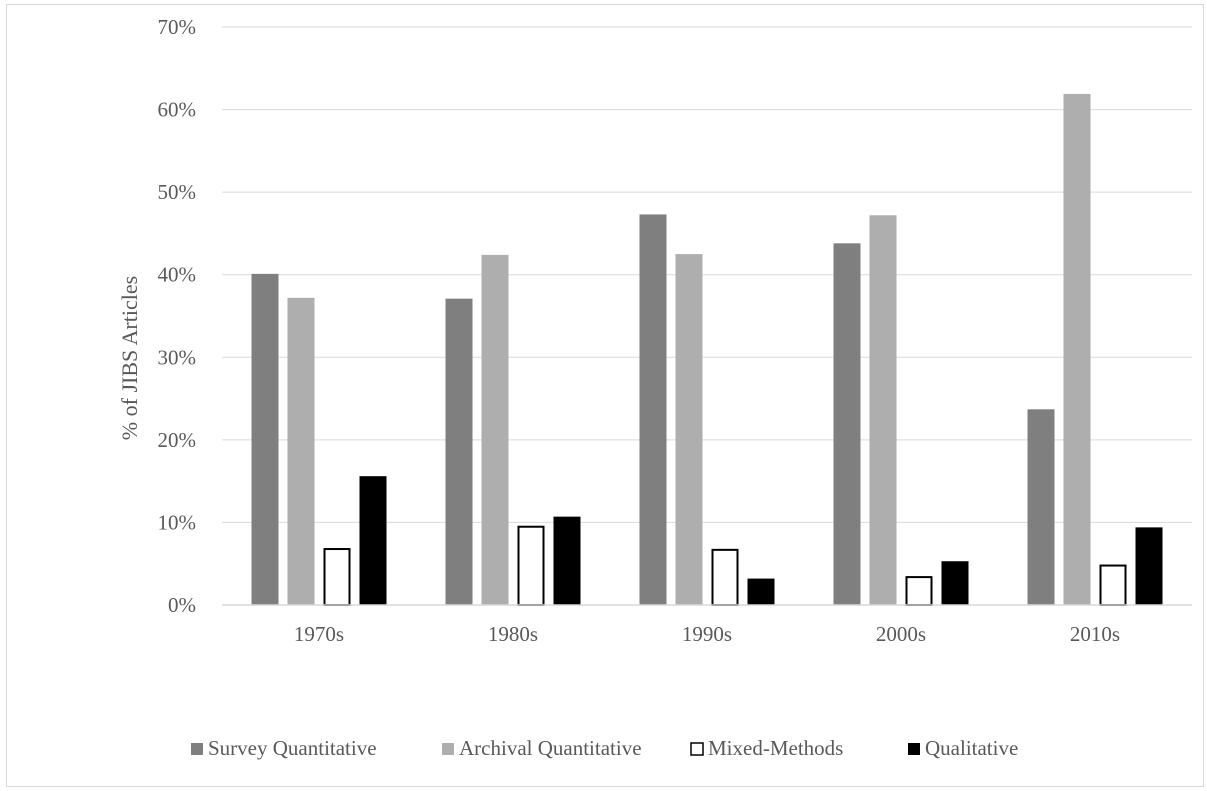 This screenshot has height=791, width=1207. Describe the element at coordinates (914, 749) in the screenshot. I see `legend-swatch-qualitative` at that location.